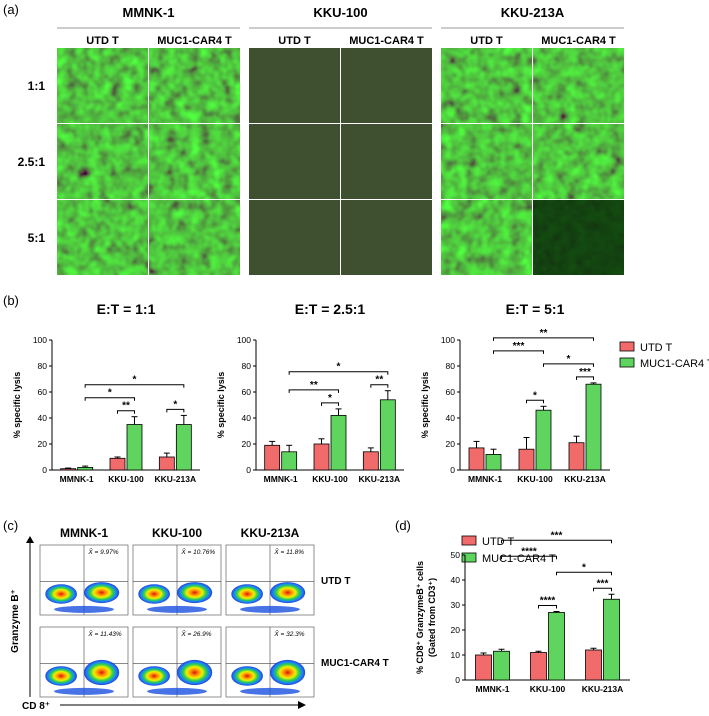 This screenshot has width=709, height=716. I want to click on y-axis-label: % CD8⁺ GranzymeB⁺ cells, so click(420, 617).